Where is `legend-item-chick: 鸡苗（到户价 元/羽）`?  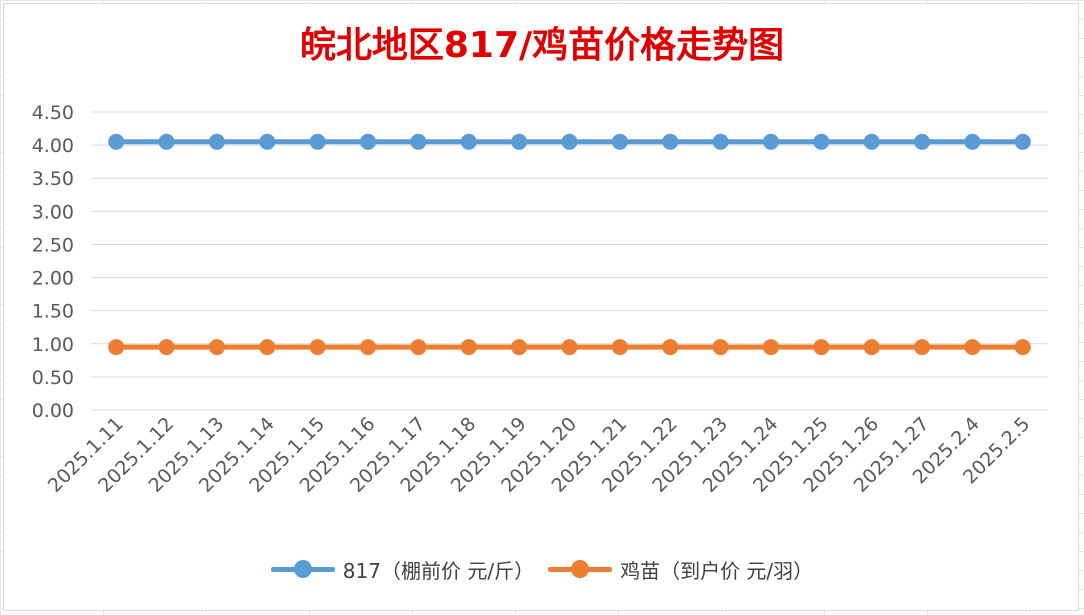 legend-item-chick: 鸡苗（到户价 元/羽） is located at coordinates (680, 569).